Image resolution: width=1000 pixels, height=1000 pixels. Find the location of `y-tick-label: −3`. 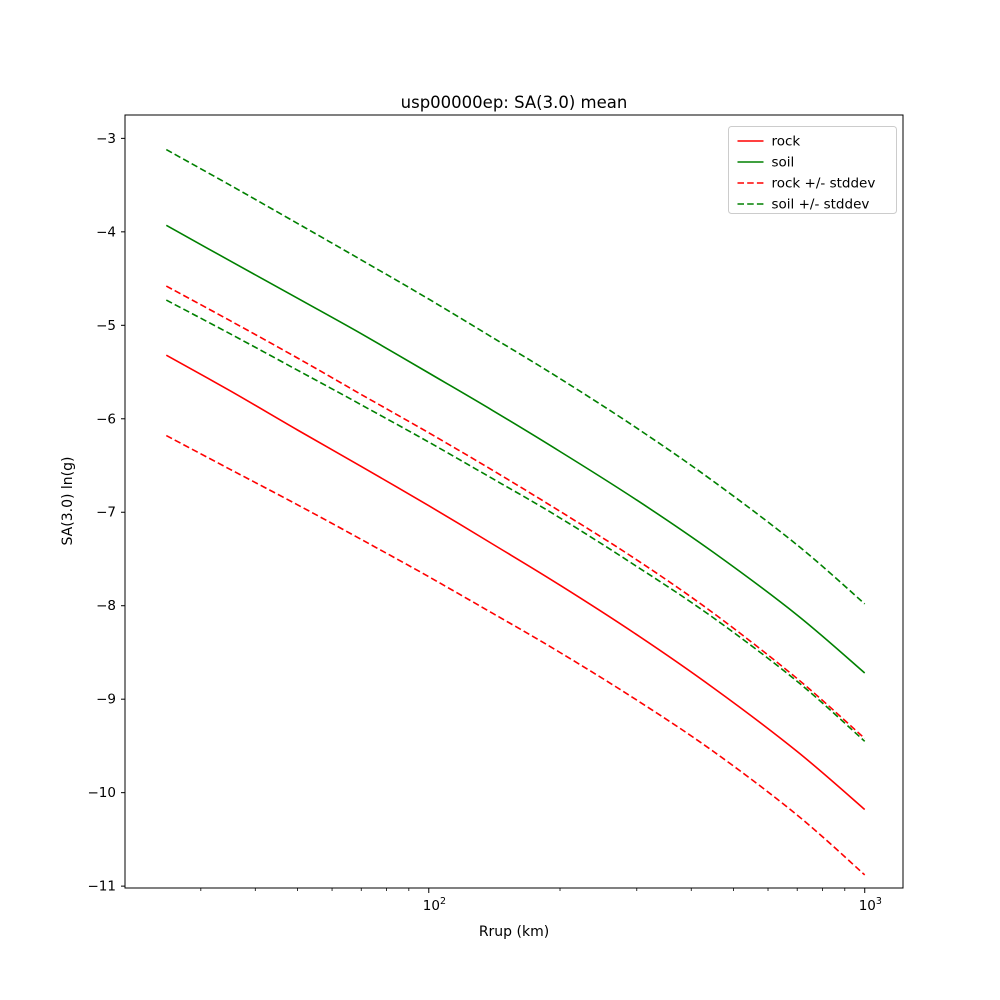

y-tick-label: −3 is located at coordinates (106, 139).